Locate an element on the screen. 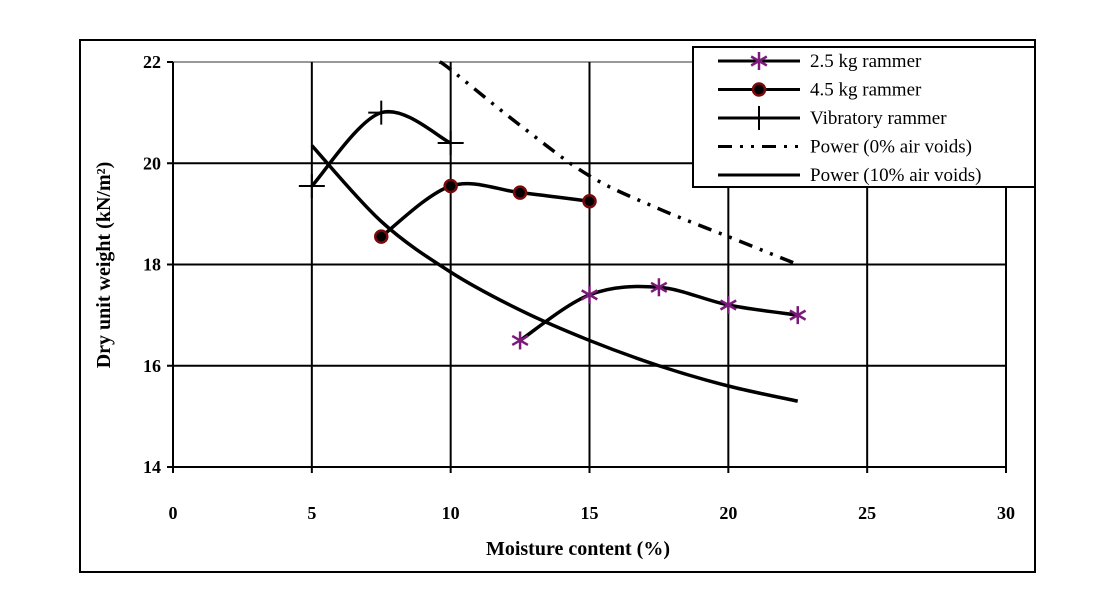  x-tick-label: 10 is located at coordinates (451, 513).